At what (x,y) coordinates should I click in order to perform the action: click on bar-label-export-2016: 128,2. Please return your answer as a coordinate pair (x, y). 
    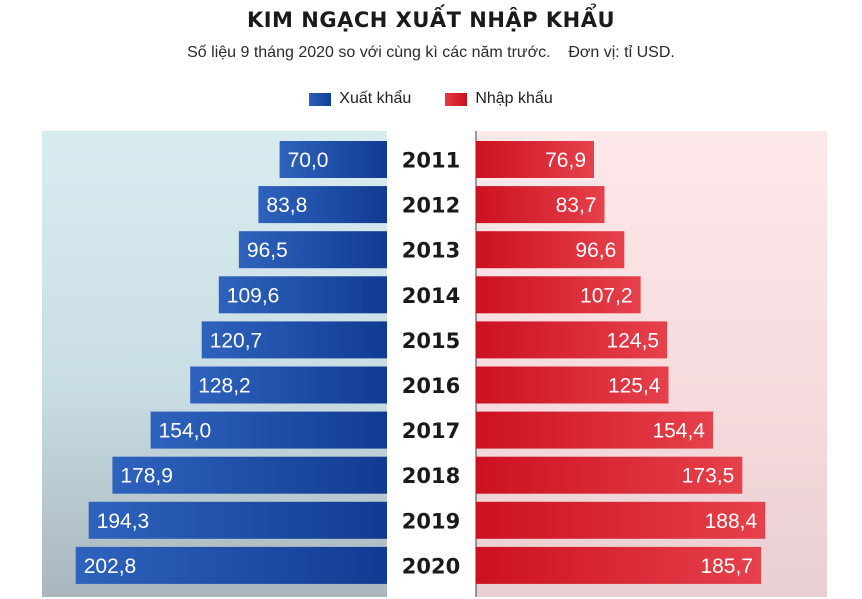
    Looking at the image, I should click on (224, 386).